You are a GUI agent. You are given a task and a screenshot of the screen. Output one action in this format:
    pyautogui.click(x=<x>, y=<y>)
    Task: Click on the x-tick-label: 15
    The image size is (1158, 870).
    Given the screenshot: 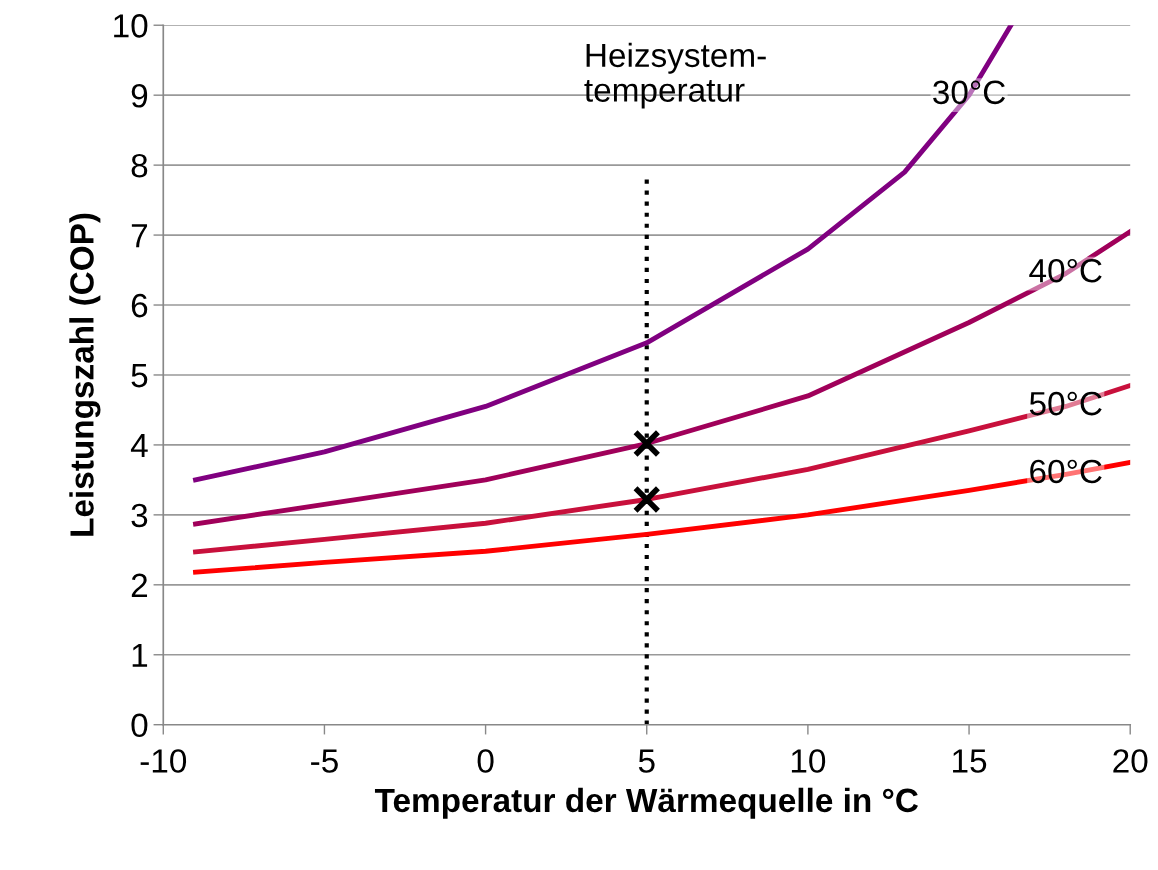 What is the action you would take?
    pyautogui.click(x=970, y=761)
    